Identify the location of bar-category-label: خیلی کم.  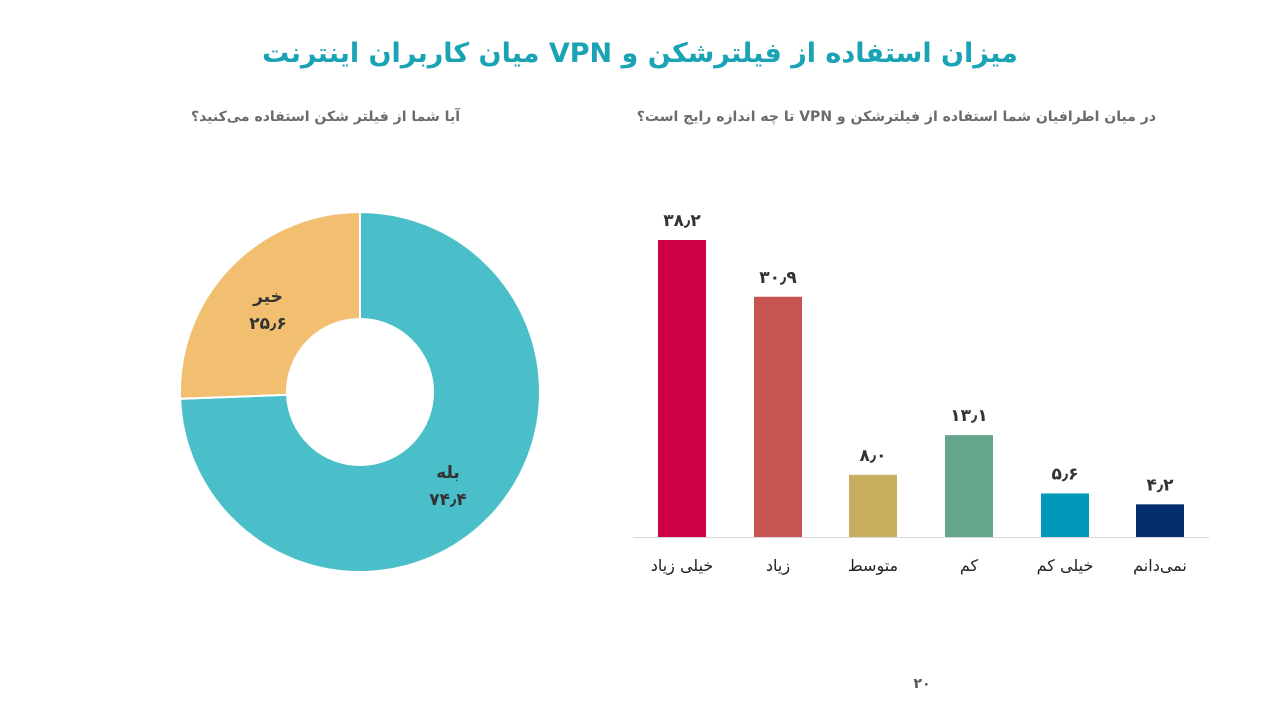
(1065, 565).